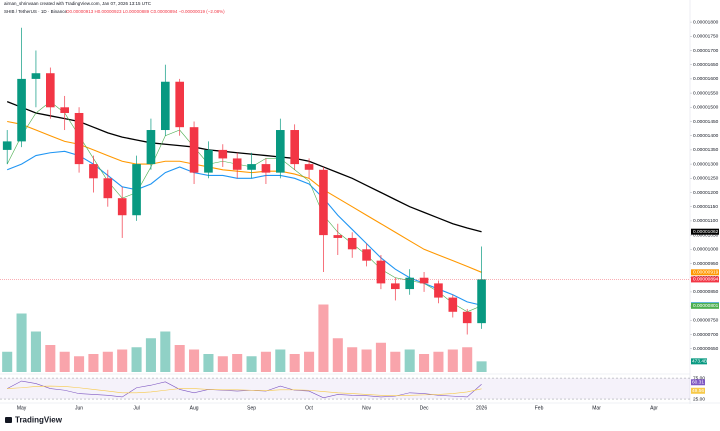 Image resolution: width=720 pixels, height=431 pixels. Describe the element at coordinates (706, 37) in the screenshot. I see `y-tick-label: 0.00001750` at that location.